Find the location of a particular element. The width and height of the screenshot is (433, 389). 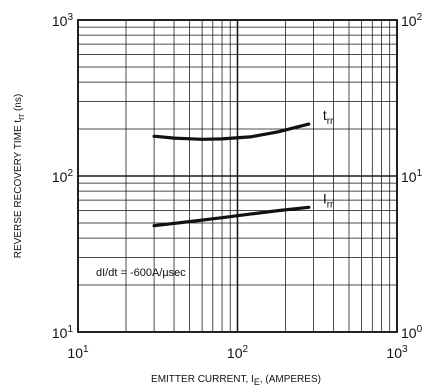

annotation: dI/dt = -600A/µsec is located at coordinates (141, 273).